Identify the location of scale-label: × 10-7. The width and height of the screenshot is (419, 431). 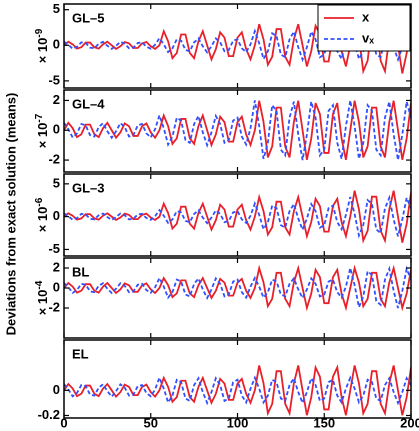
(42, 130).